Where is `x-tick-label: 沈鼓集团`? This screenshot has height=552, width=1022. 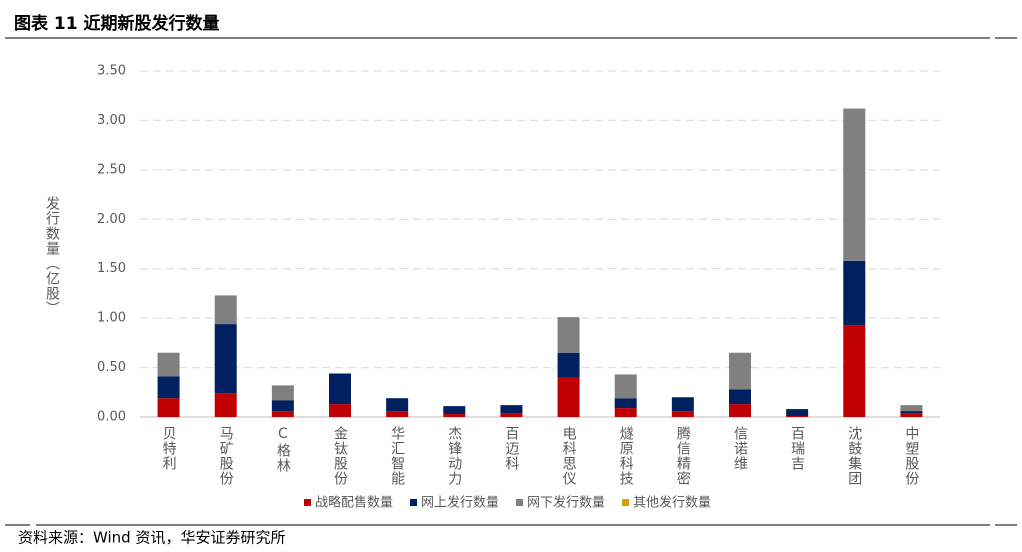
x-tick-label: 沈鼓集团 is located at coordinates (854, 456).